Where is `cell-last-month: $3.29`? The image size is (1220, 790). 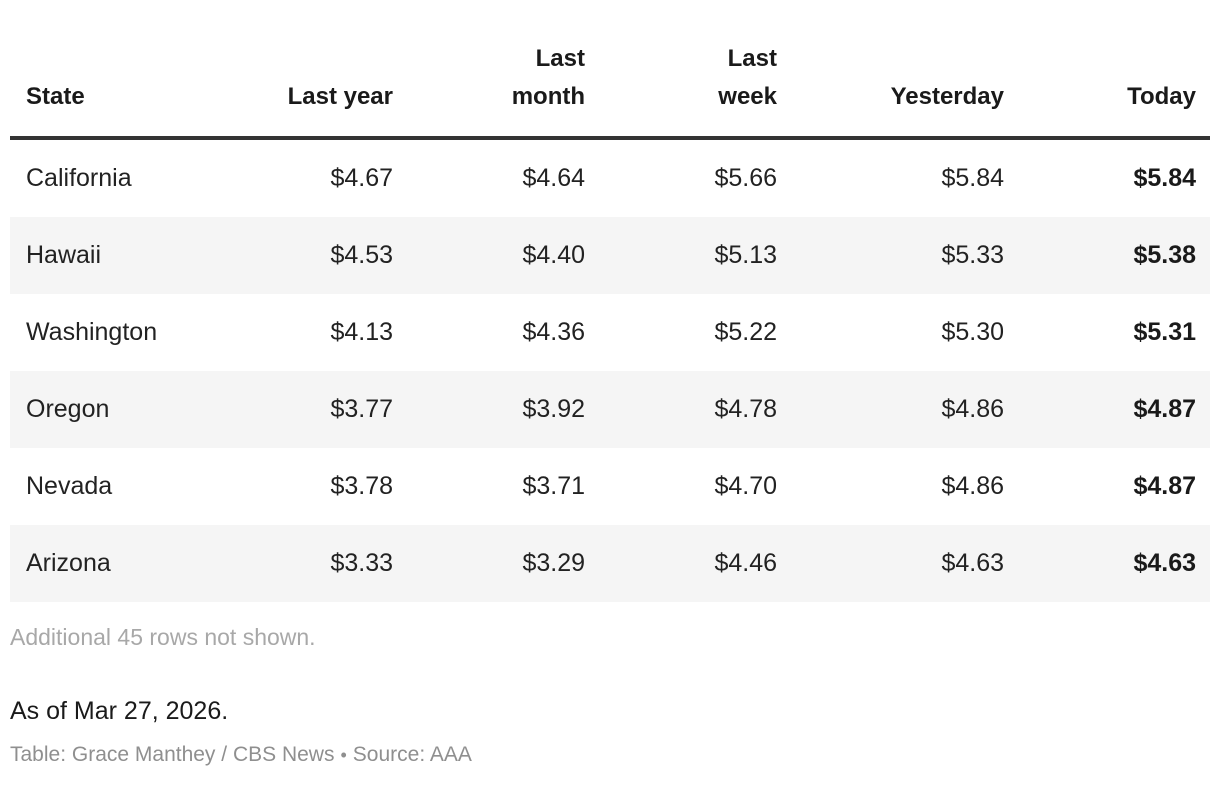 cell-last-month: $3.29 is located at coordinates (553, 563).